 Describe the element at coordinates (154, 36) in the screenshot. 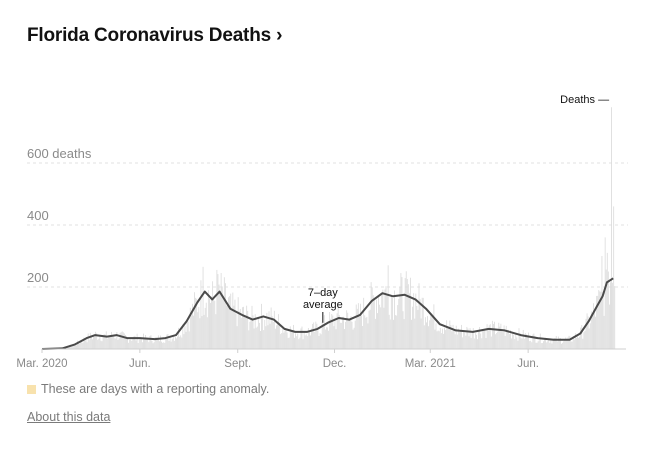

I see `chart-title: Florida Coronavirus Deaths ›` at that location.